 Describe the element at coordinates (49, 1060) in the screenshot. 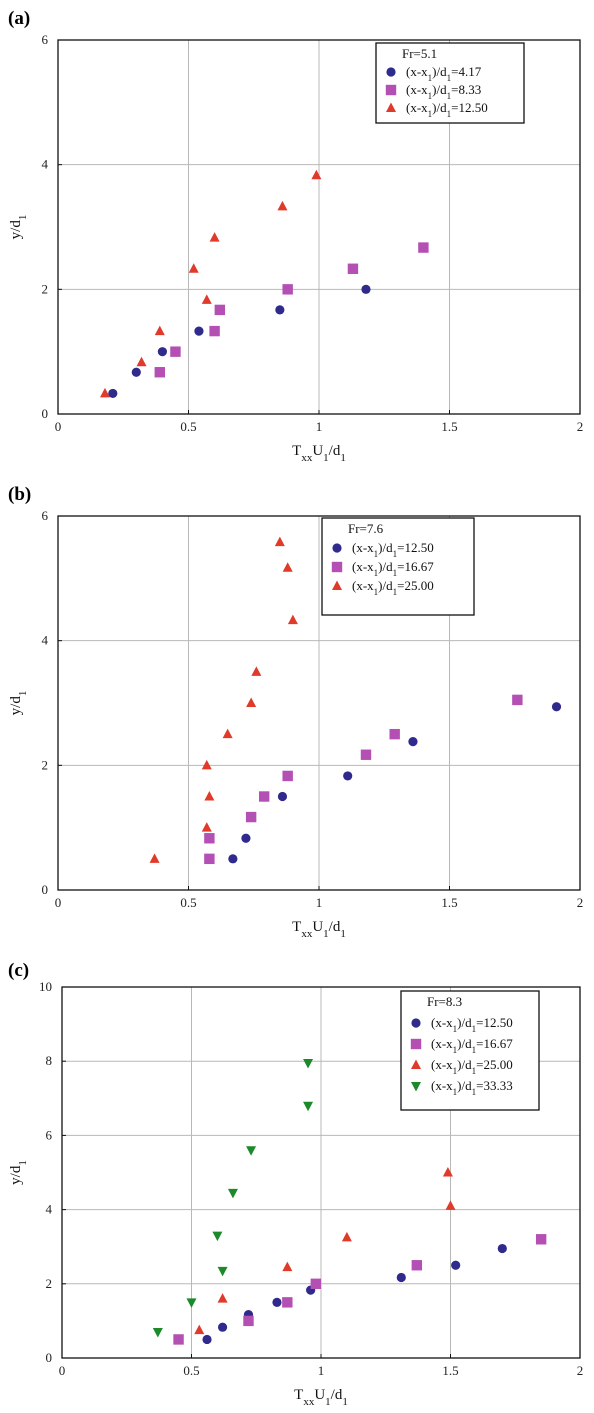

I see `y-tick-label: 8` at that location.